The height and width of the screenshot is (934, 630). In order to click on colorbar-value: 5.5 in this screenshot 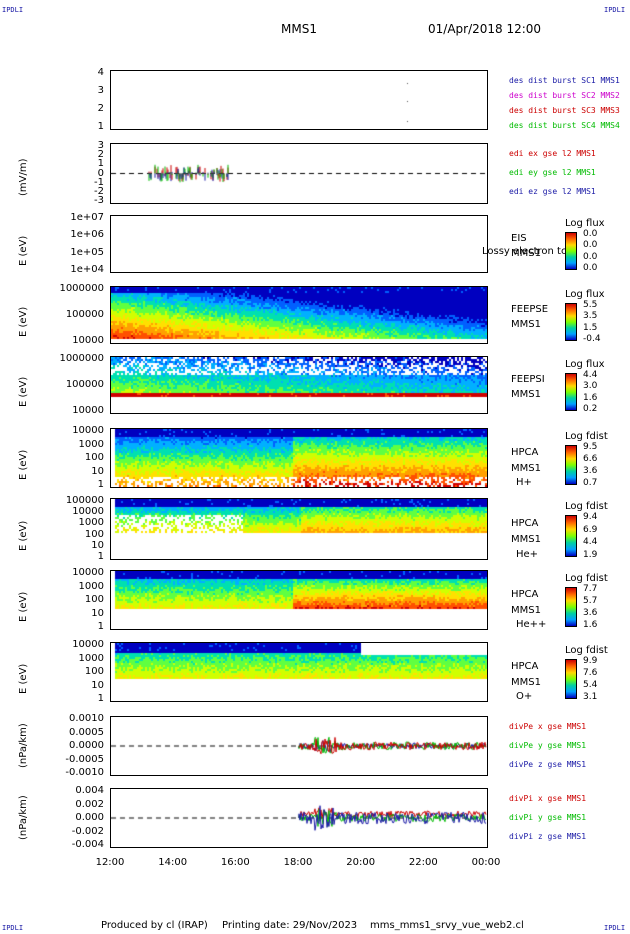, I will do `click(590, 305)`.